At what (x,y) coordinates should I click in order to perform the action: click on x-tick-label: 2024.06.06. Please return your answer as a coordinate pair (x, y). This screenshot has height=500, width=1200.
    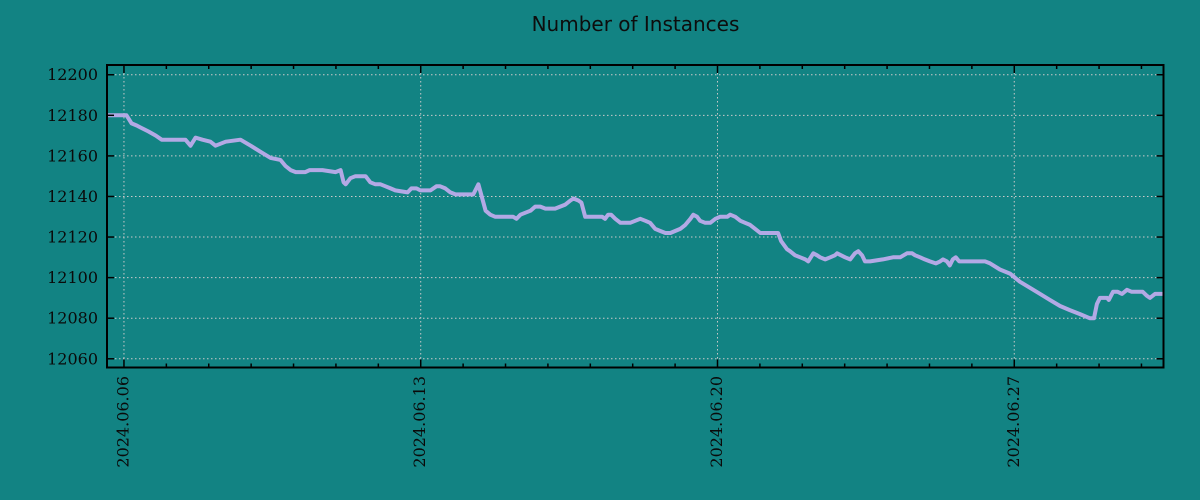
    Looking at the image, I should click on (122, 422).